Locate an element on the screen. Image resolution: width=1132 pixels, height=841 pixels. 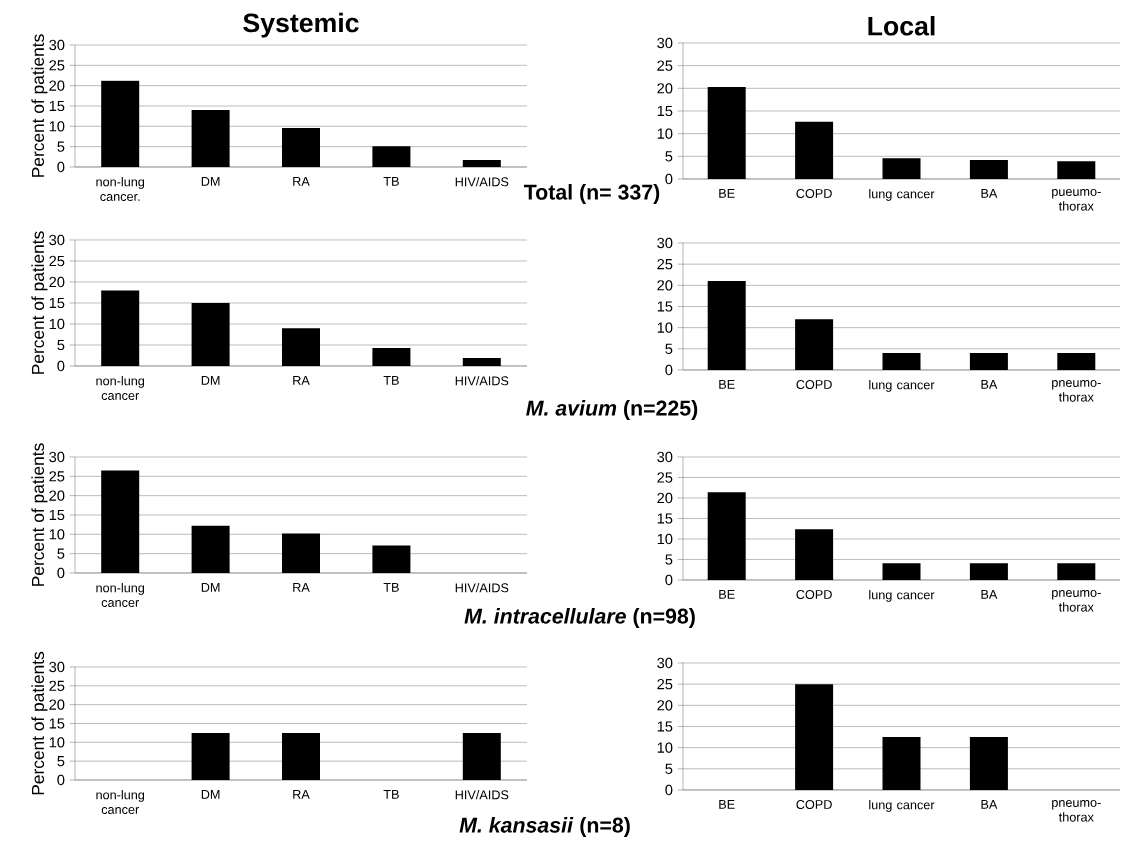
x-tick-label: DM is located at coordinates (210, 181).